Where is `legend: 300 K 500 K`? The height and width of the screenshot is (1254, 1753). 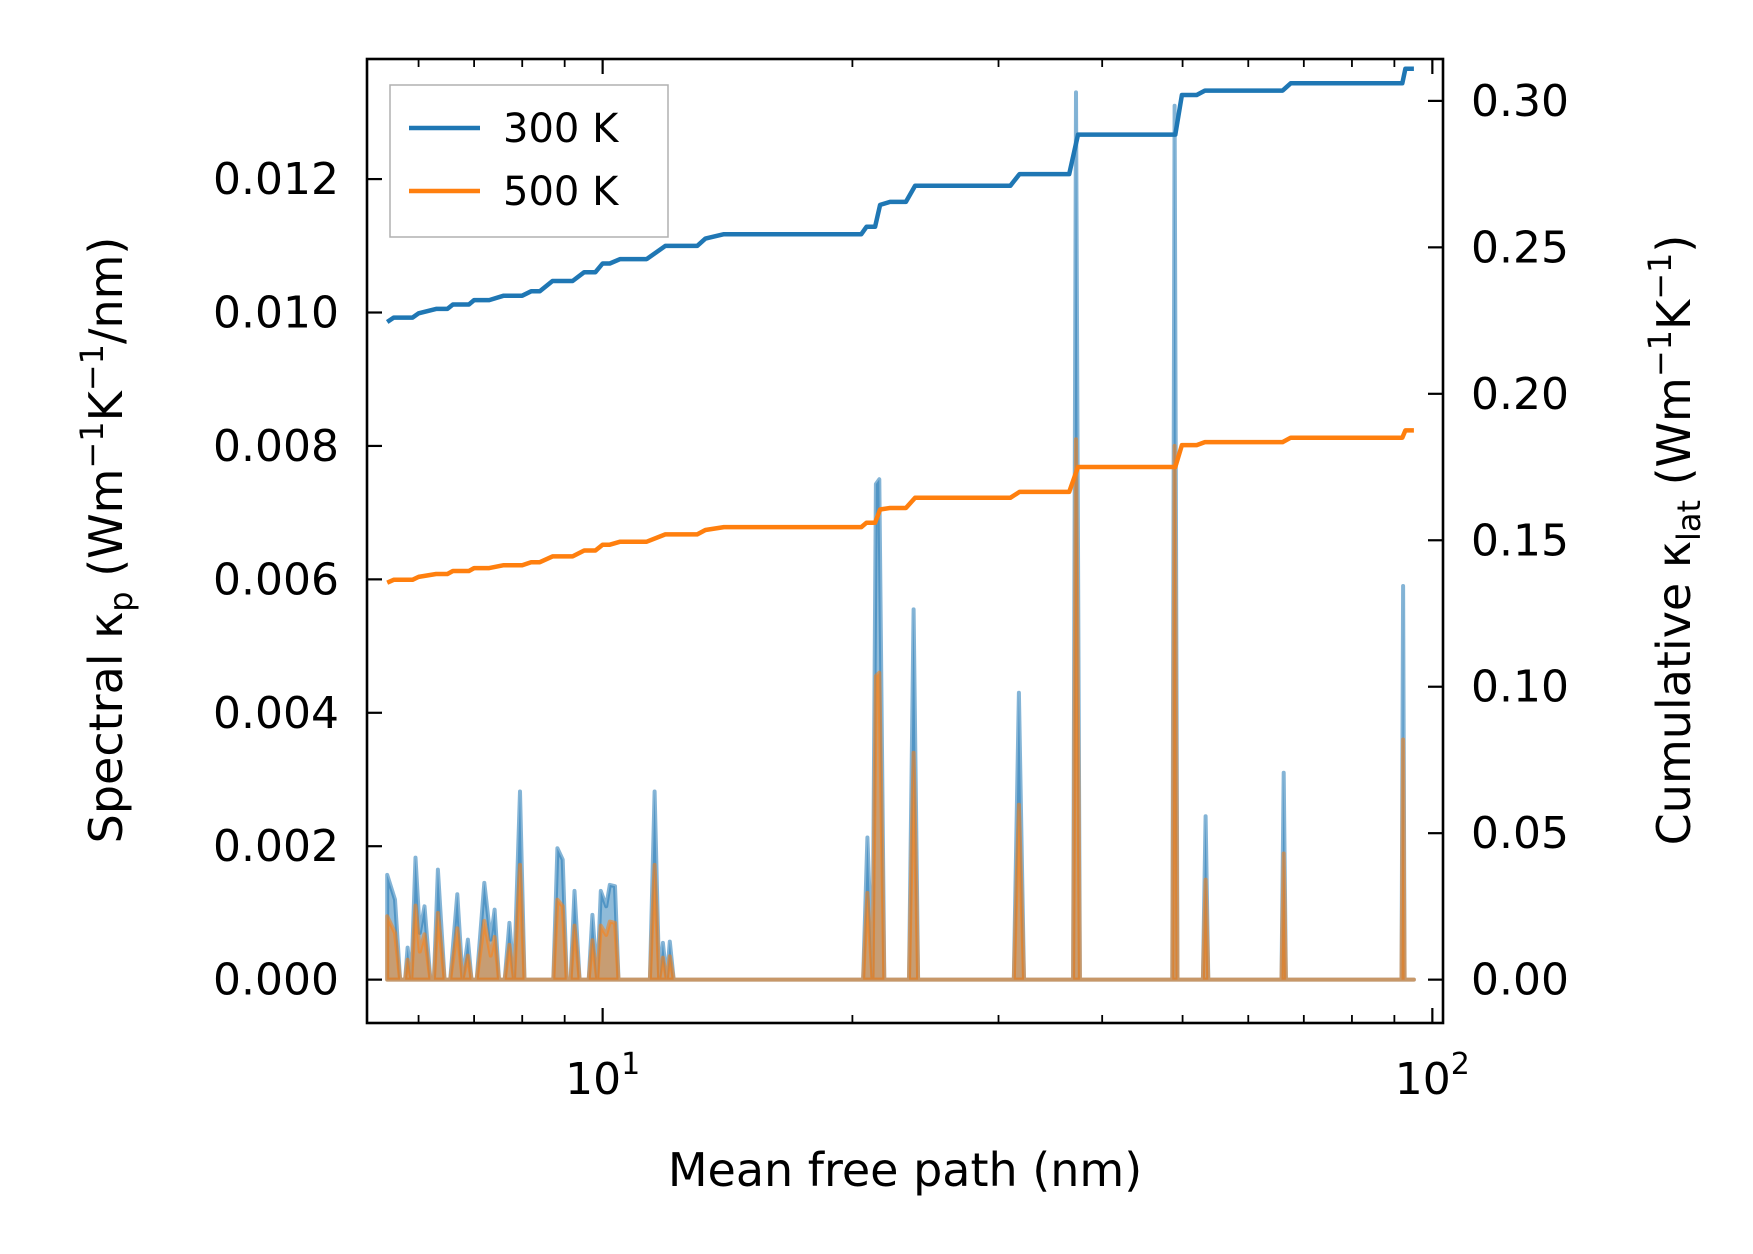
legend: 300 K 500 K is located at coordinates (529, 161).